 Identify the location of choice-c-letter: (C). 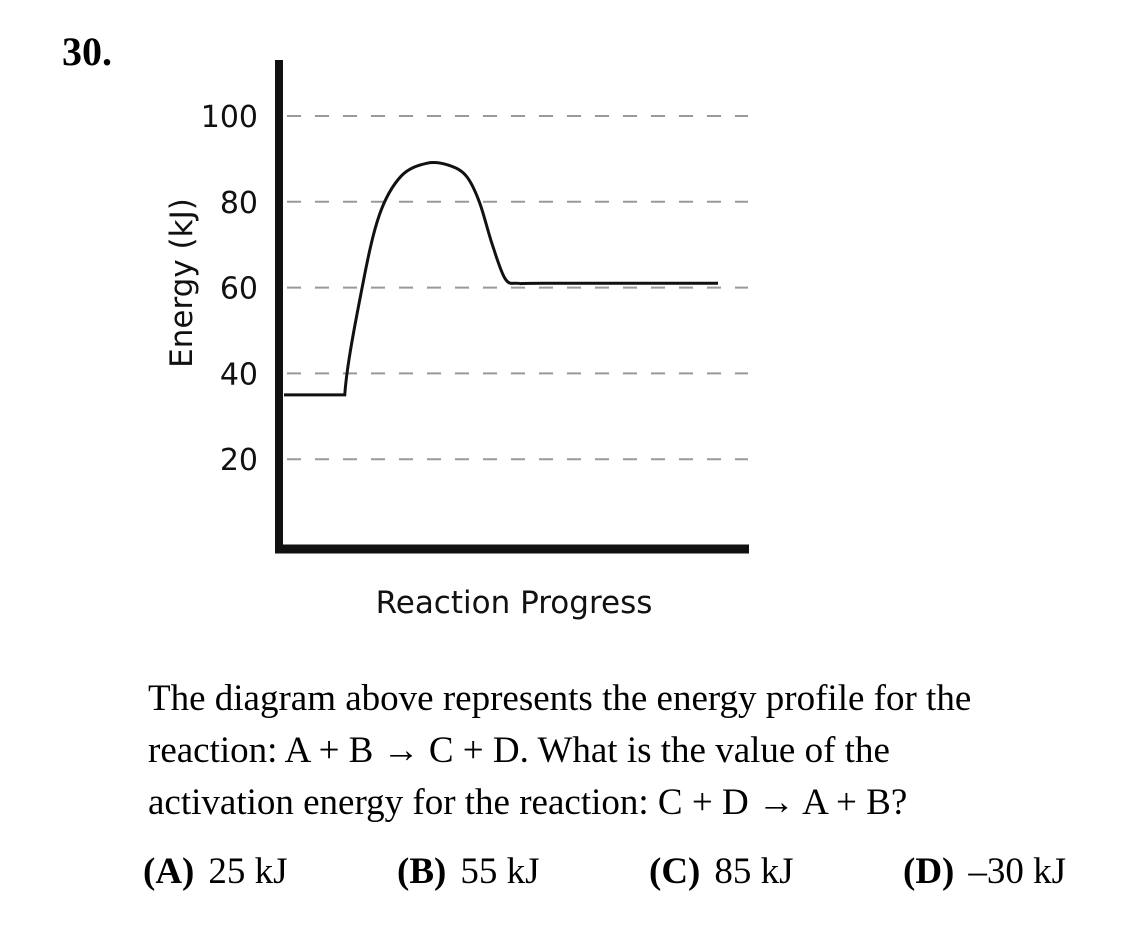
(675, 871).